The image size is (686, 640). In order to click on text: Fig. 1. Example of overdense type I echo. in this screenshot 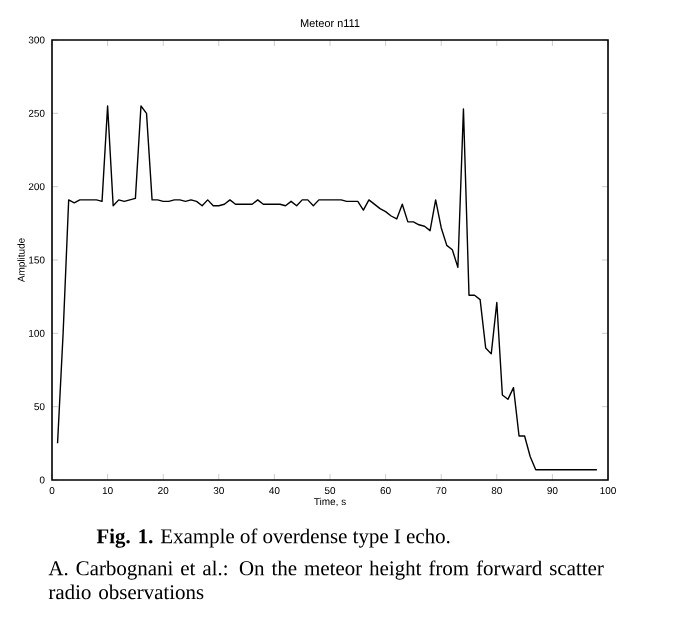, I will do `click(273, 538)`.